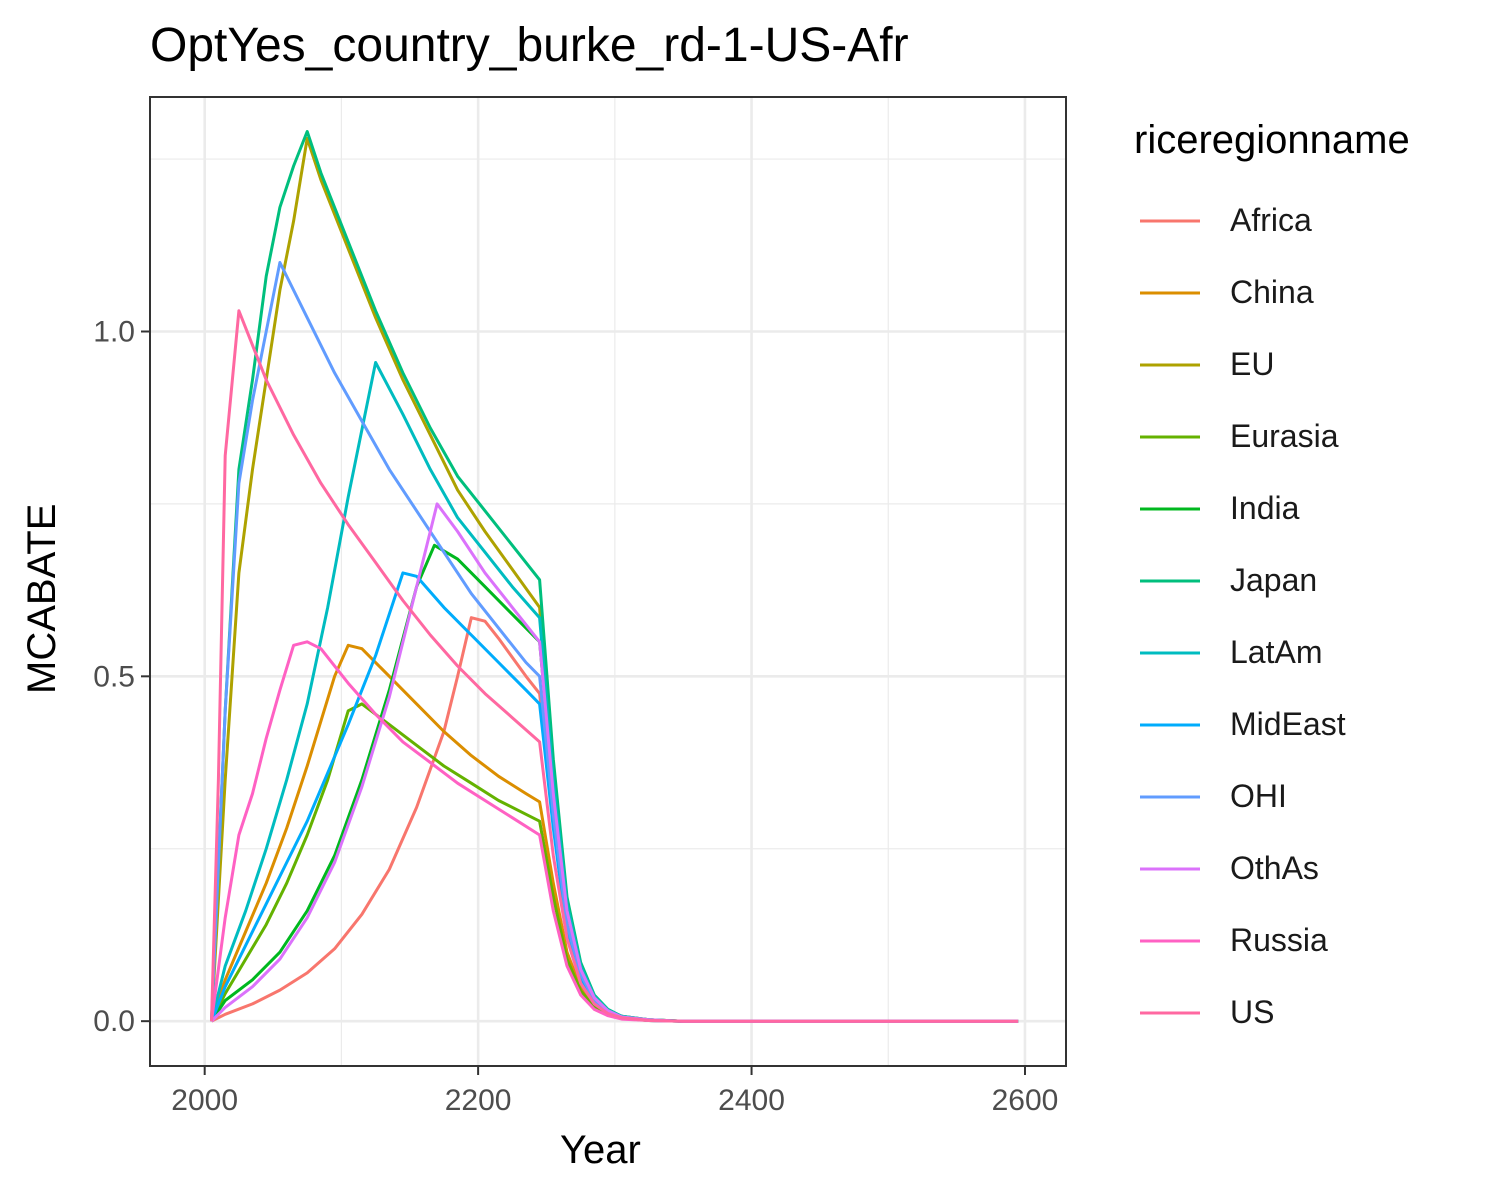 The height and width of the screenshot is (1200, 1500). What do you see at coordinates (1274, 868) in the screenshot?
I see `legend-label-othas: OthAs` at bounding box center [1274, 868].